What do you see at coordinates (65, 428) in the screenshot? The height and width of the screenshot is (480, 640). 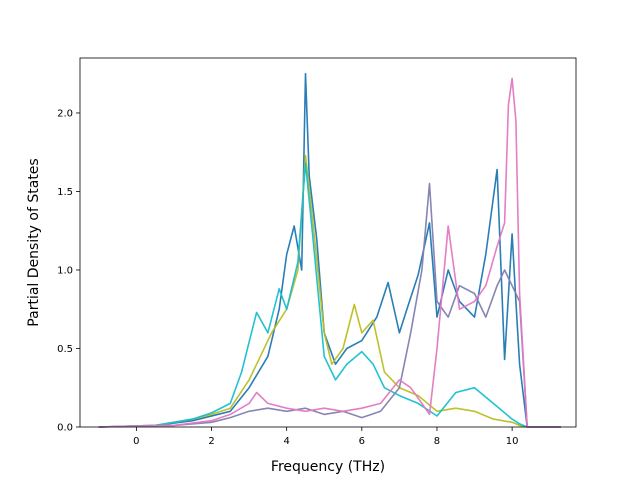 I see `y-tick-label: 0.0` at bounding box center [65, 428].